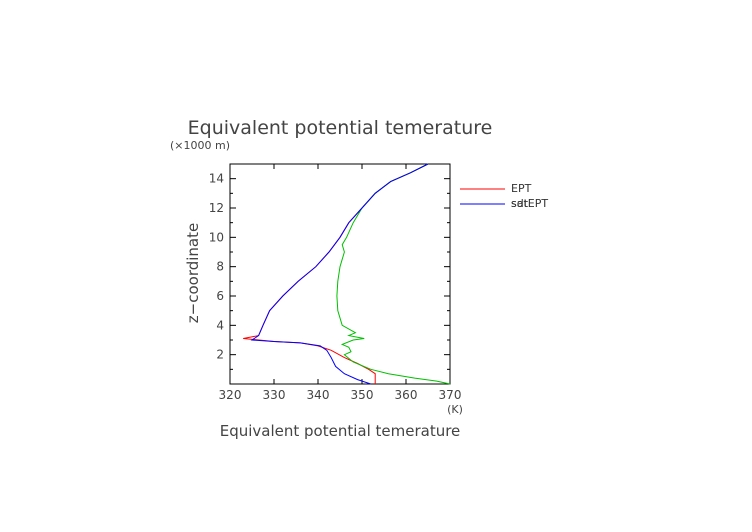  Describe the element at coordinates (318, 395) in the screenshot. I see `x-tick-label: 340` at that location.